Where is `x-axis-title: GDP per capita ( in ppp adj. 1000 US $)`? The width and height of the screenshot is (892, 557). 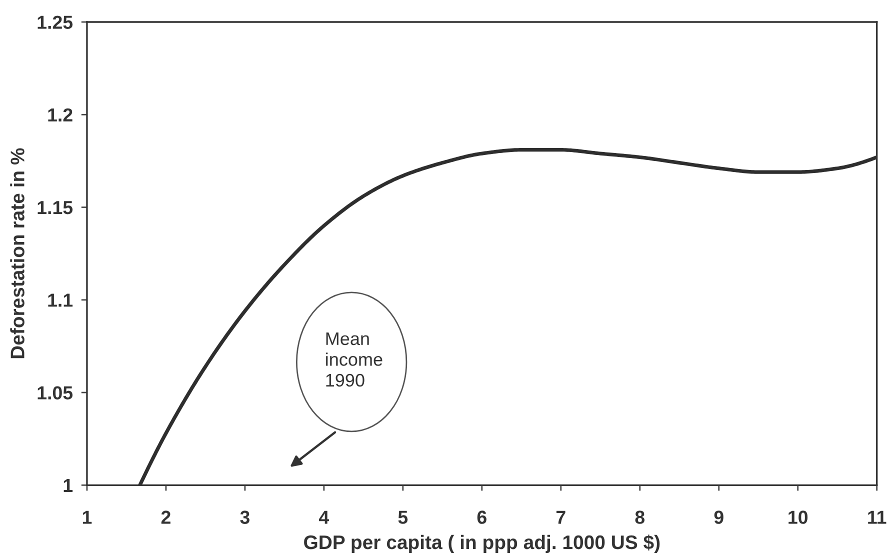 x-axis-title: GDP per capita ( in ppp adj. 1000 US $) is located at coordinates (482, 544).